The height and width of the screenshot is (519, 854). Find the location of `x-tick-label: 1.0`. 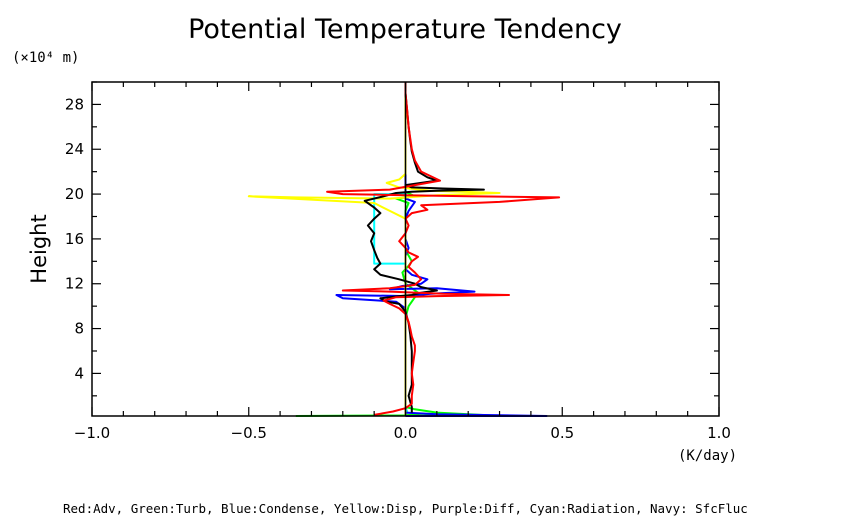

x-tick-label: 1.0 is located at coordinates (719, 433).